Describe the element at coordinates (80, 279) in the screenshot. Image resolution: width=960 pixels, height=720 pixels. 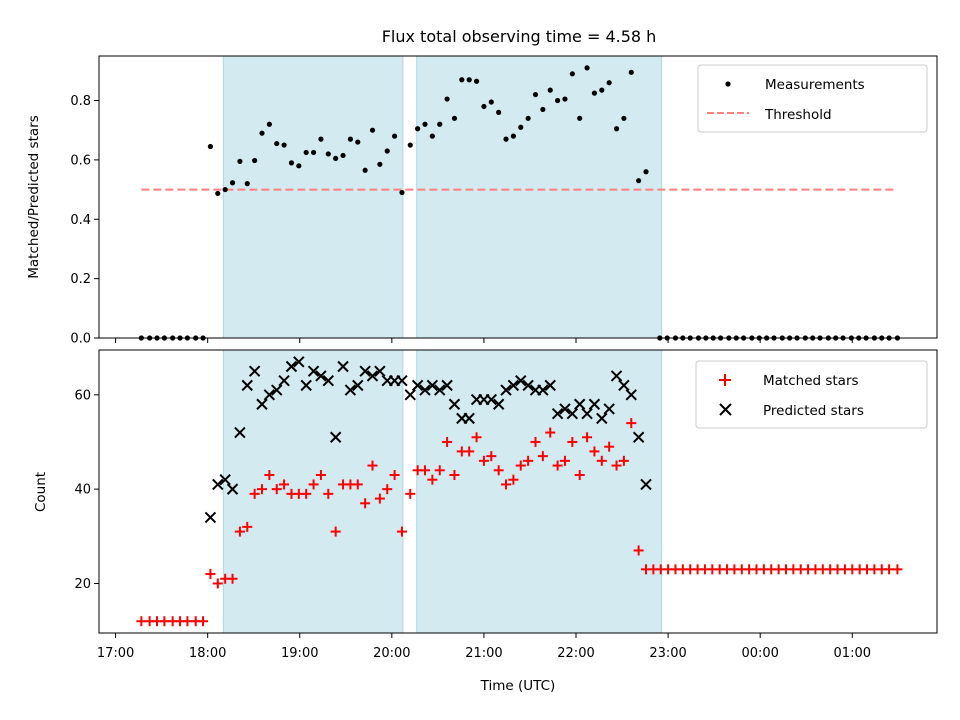
I see `top-y-tick-label: 0.2` at that location.